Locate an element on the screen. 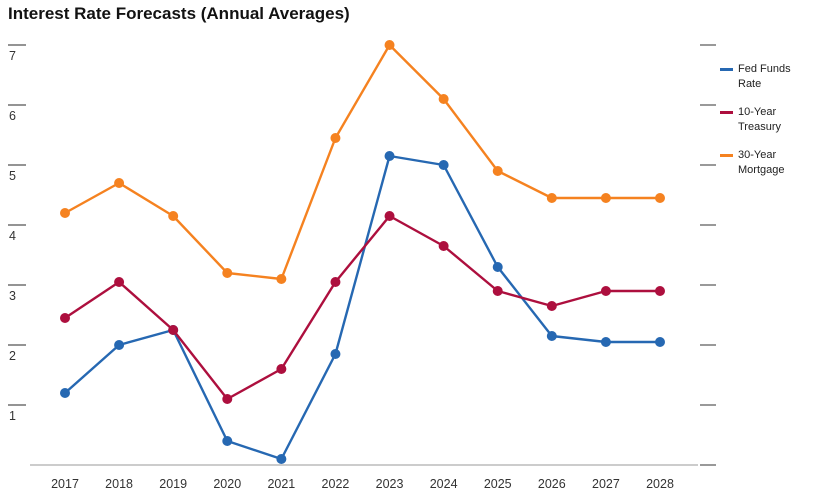 The height and width of the screenshot is (498, 814). x-tick-label-2024: 2024 is located at coordinates (444, 484).